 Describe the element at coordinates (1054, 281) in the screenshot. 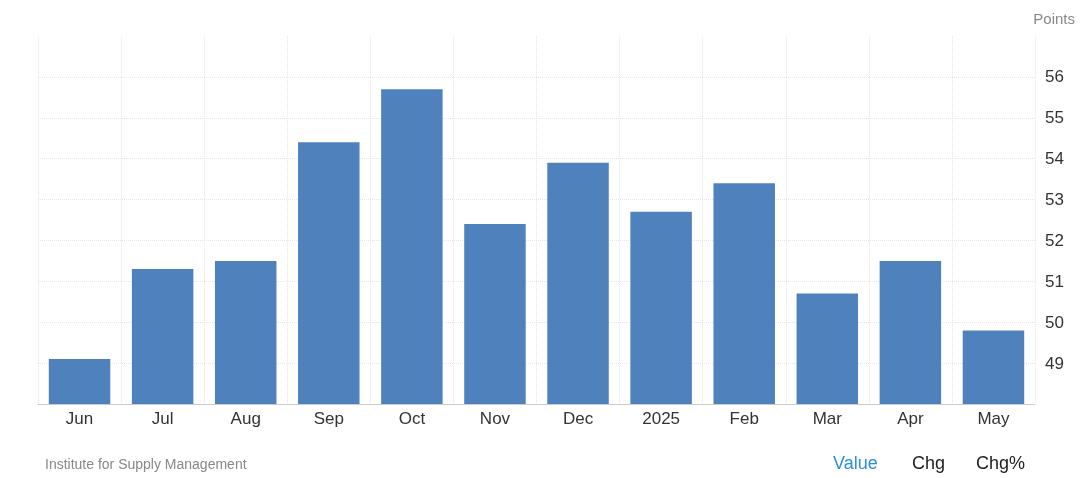

I see `y-tick-label: 51` at that location.